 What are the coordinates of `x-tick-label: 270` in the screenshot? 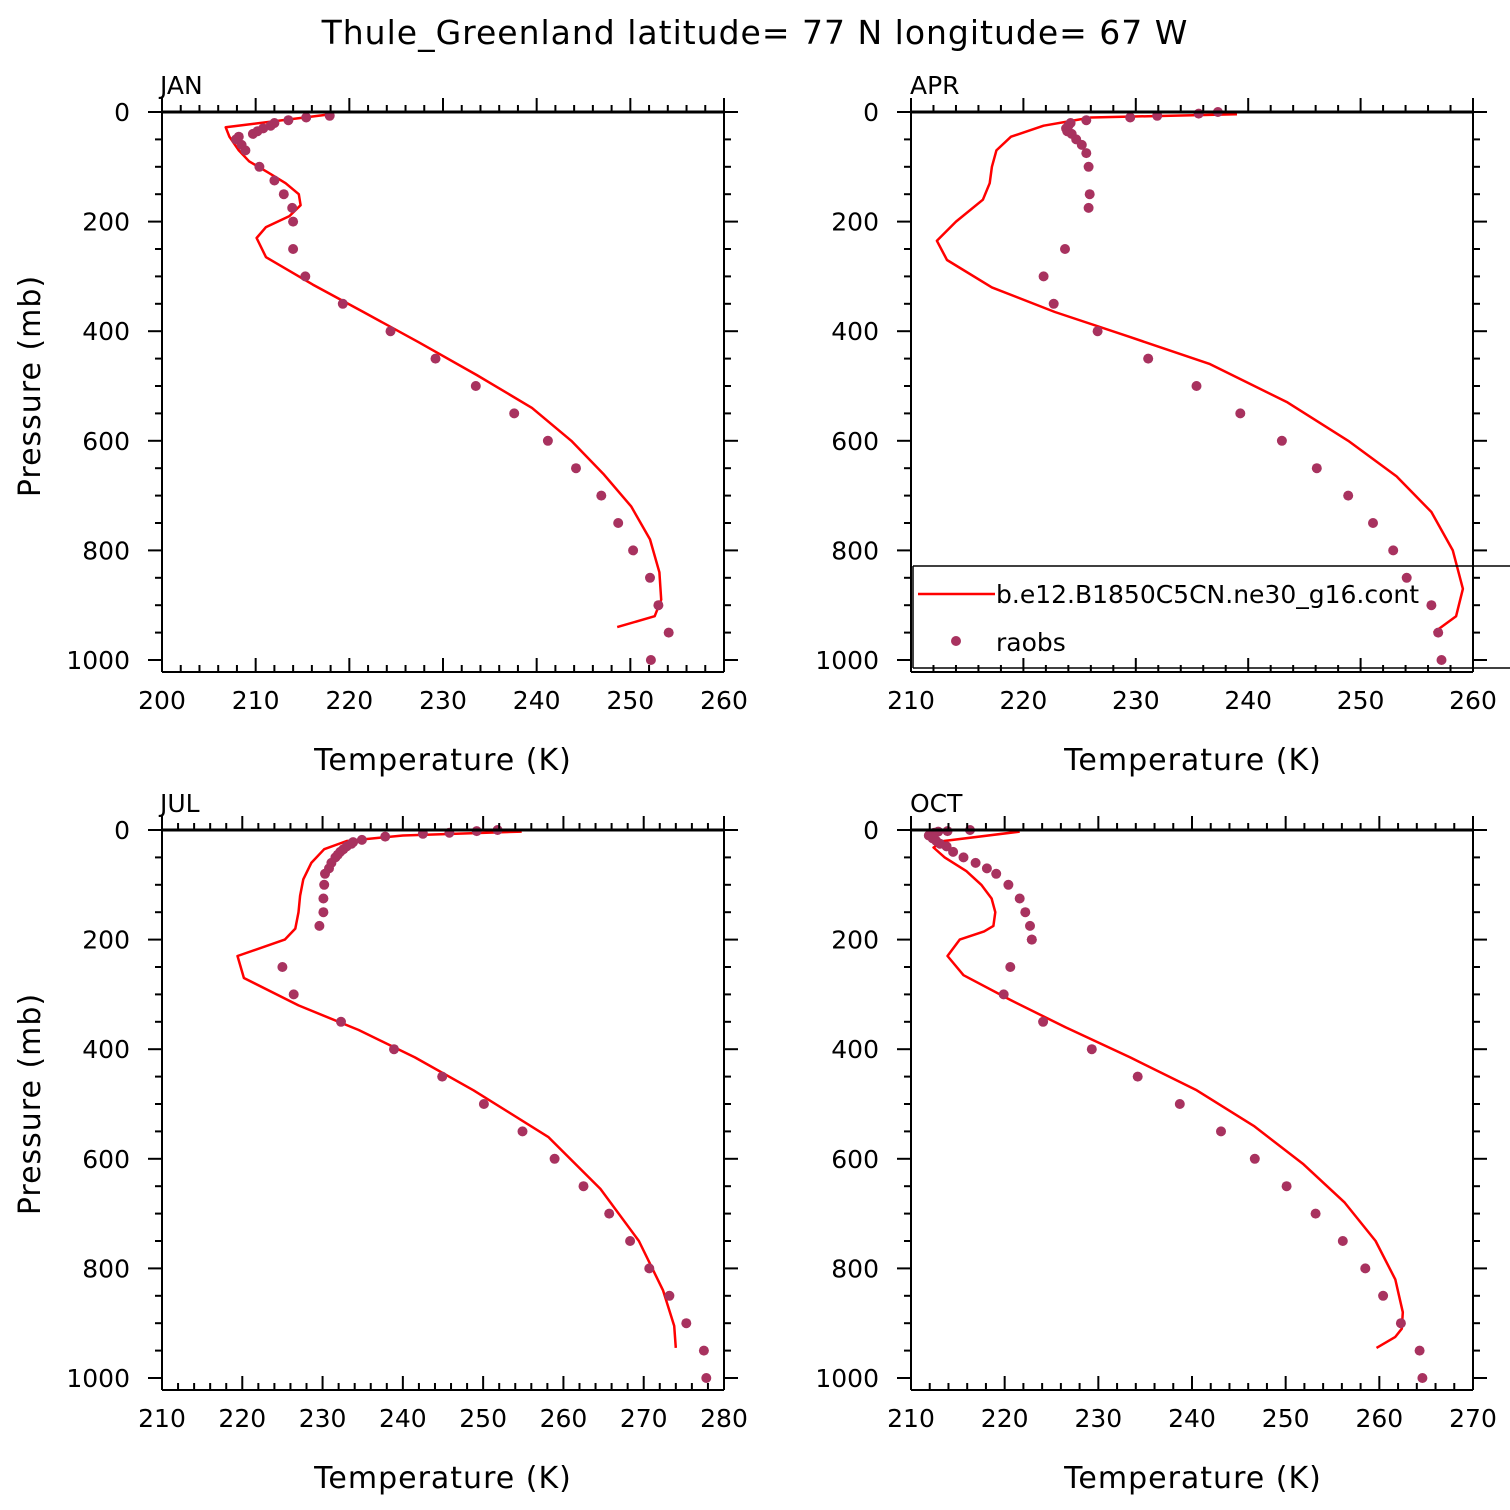 It's located at (1473, 1418).